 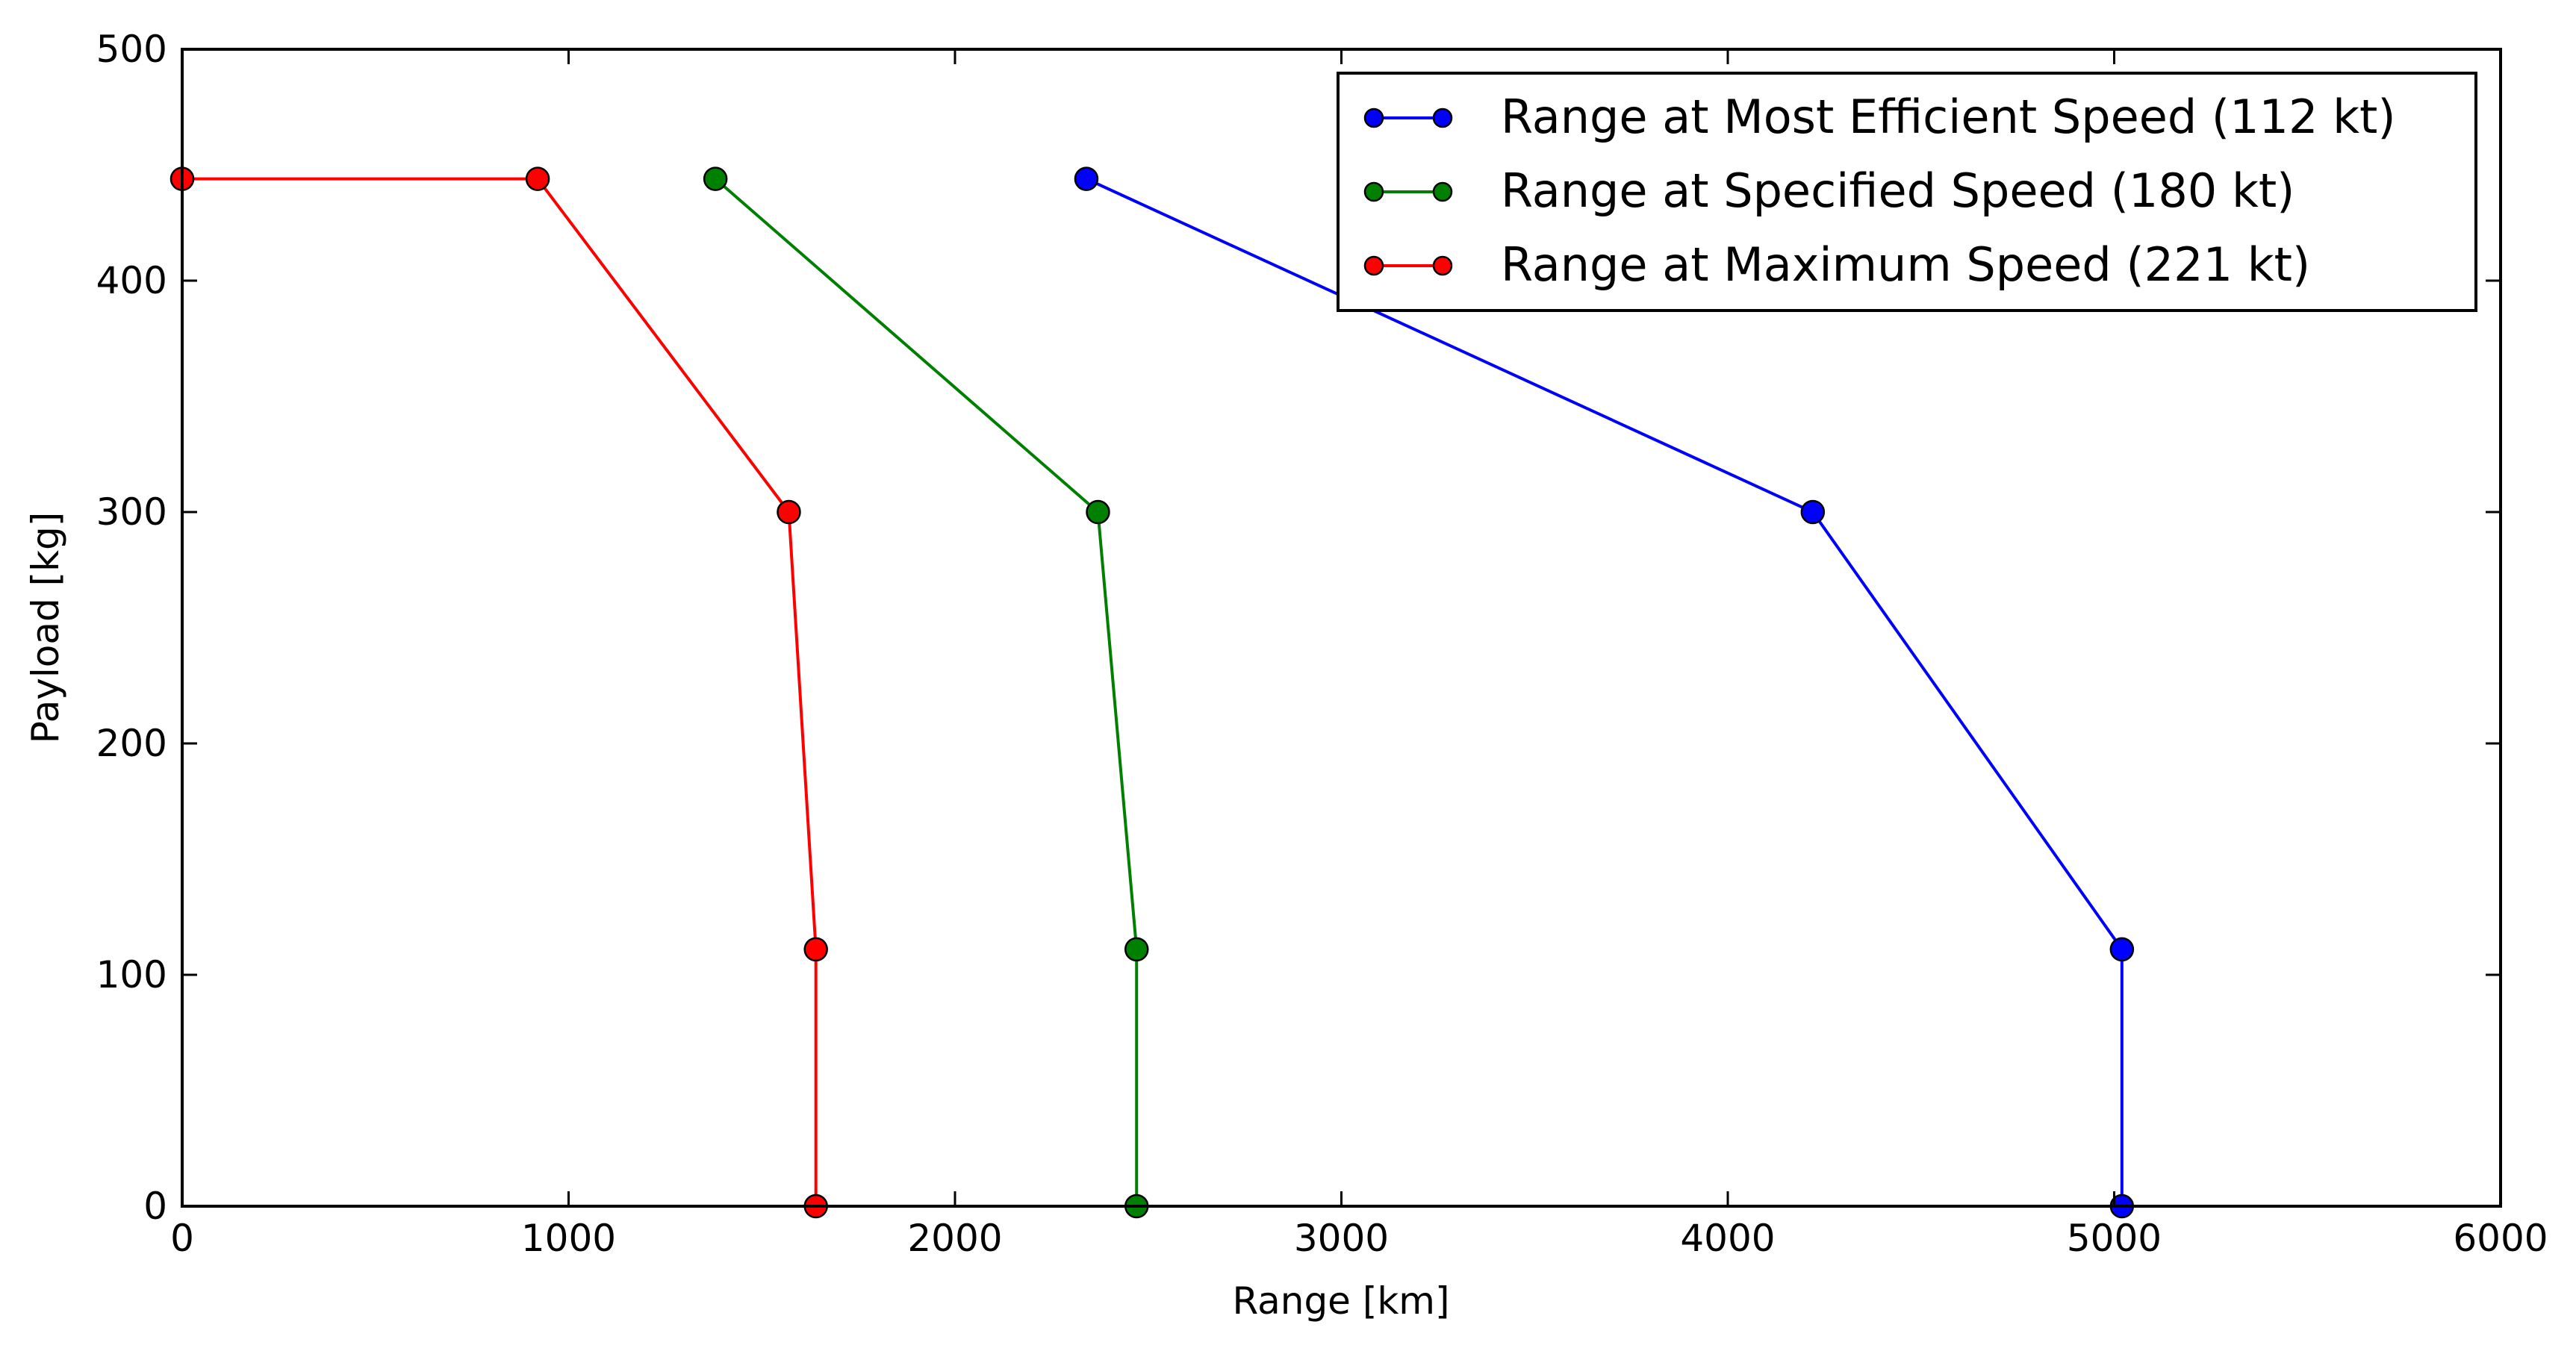 What do you see at coordinates (2114, 1238) in the screenshot?
I see `x-tick-label: 5000` at bounding box center [2114, 1238].